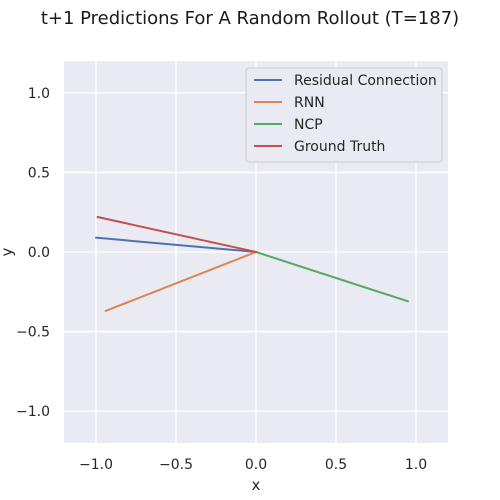 This screenshot has width=500, height=500. I want to click on x-tick-label: −1.0, so click(96, 465).